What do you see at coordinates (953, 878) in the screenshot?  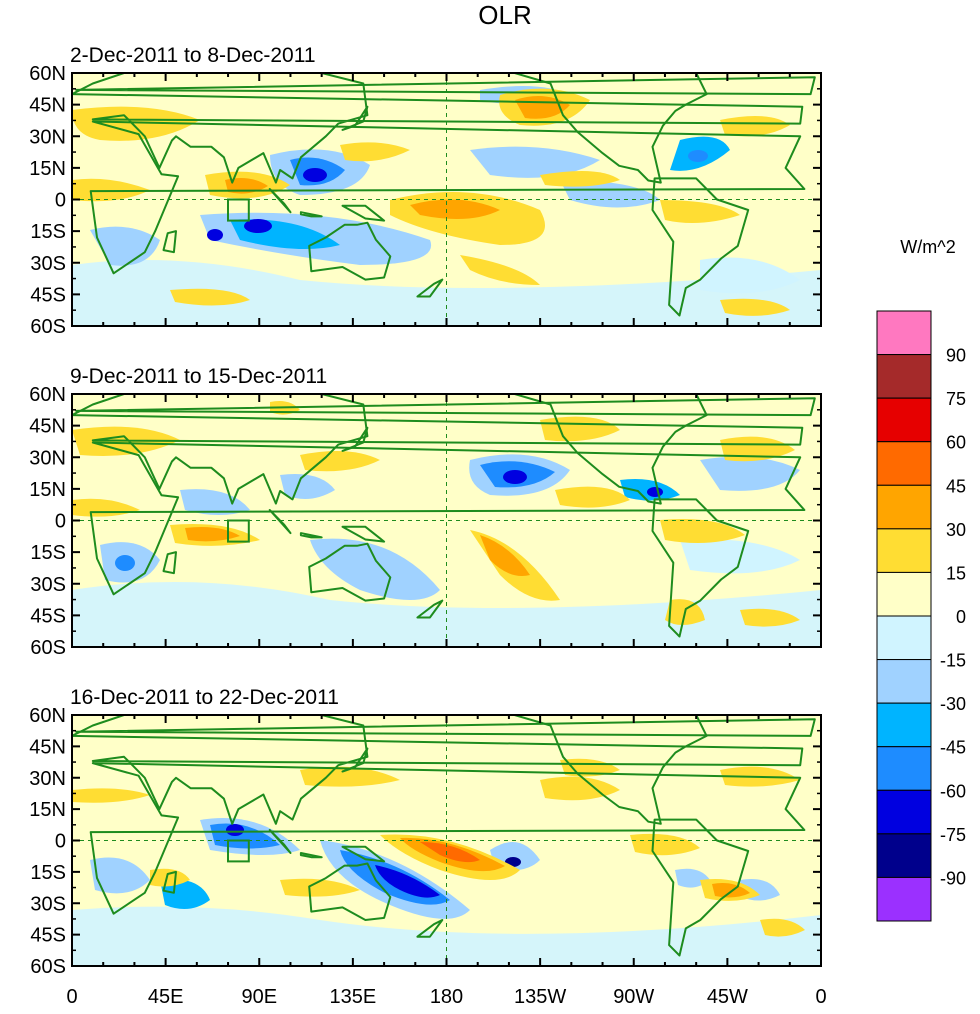 I see `colorbar-label: -90` at bounding box center [953, 878].